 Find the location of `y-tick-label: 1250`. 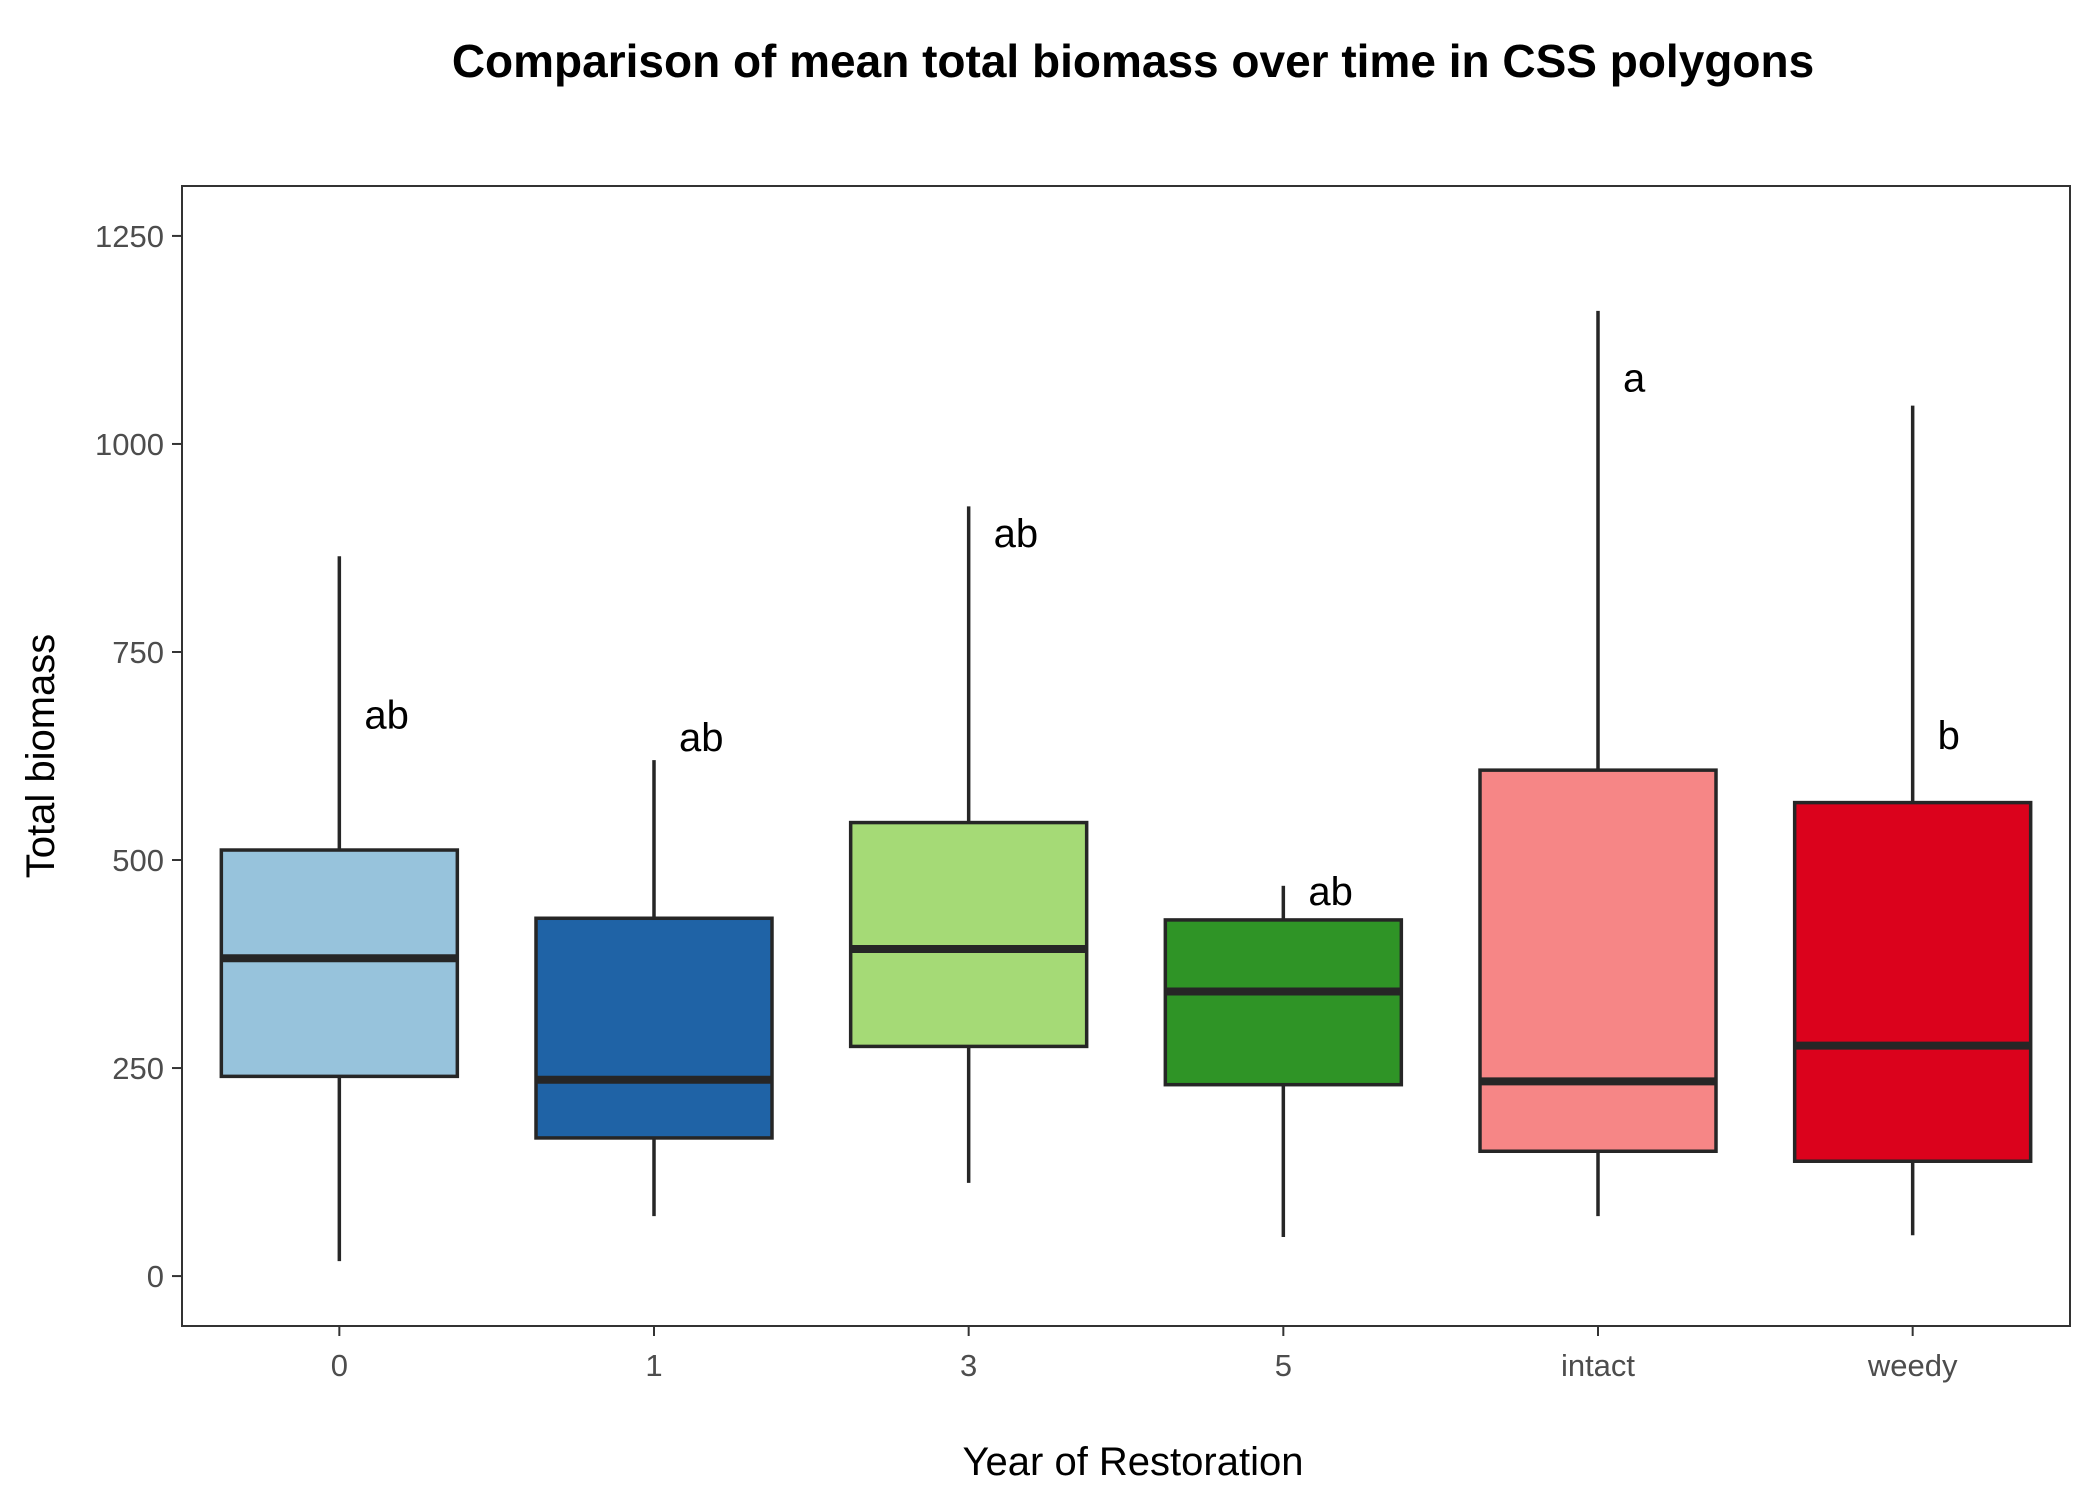

y-tick-label: 1250 is located at coordinates (129, 236).